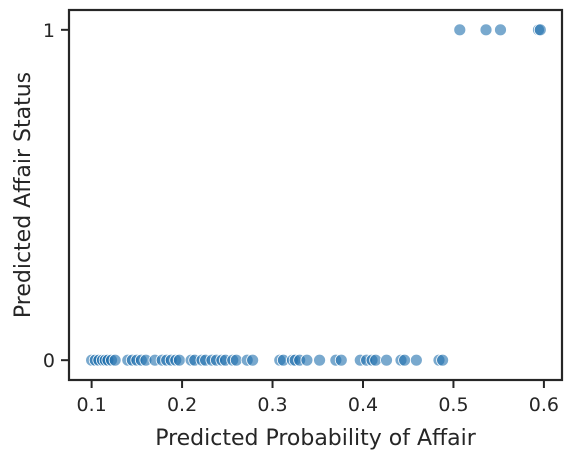 The image size is (574, 455). Describe the element at coordinates (92, 405) in the screenshot. I see `x-tick-label: 0.1` at that location.